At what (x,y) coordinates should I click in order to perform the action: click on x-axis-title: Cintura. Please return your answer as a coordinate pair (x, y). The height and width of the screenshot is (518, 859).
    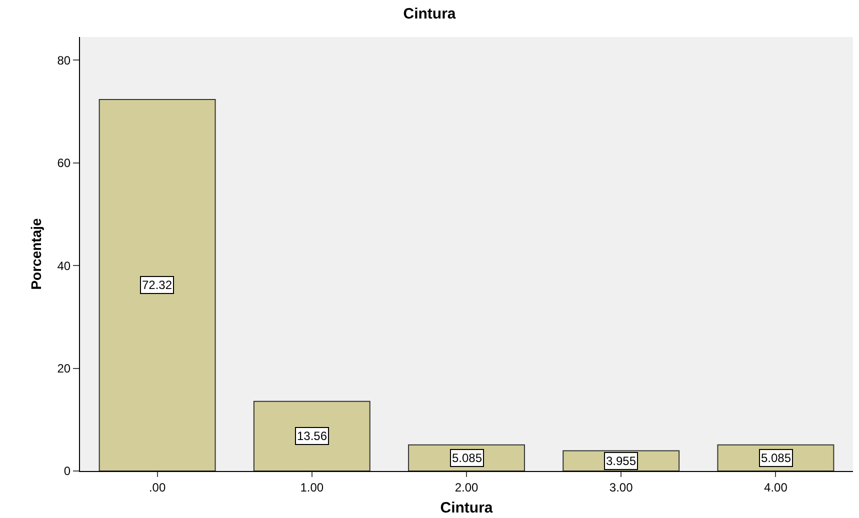
    Looking at the image, I should click on (467, 507).